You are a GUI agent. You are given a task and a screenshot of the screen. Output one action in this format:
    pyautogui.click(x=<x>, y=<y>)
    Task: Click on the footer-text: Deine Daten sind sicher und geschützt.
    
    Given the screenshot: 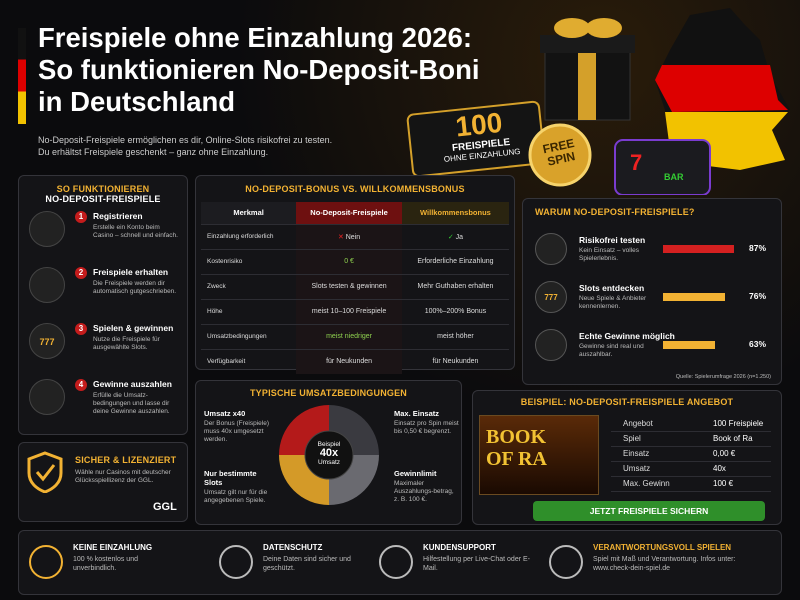 What is the action you would take?
    pyautogui.click(x=307, y=564)
    